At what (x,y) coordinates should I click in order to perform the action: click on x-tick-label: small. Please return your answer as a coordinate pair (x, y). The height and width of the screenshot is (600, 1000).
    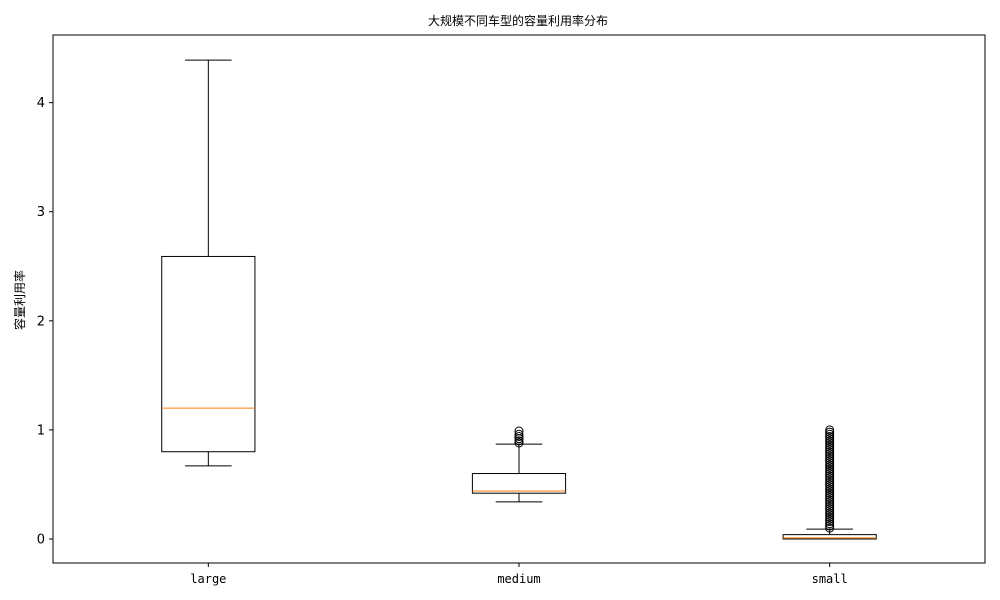
    Looking at the image, I should click on (830, 579).